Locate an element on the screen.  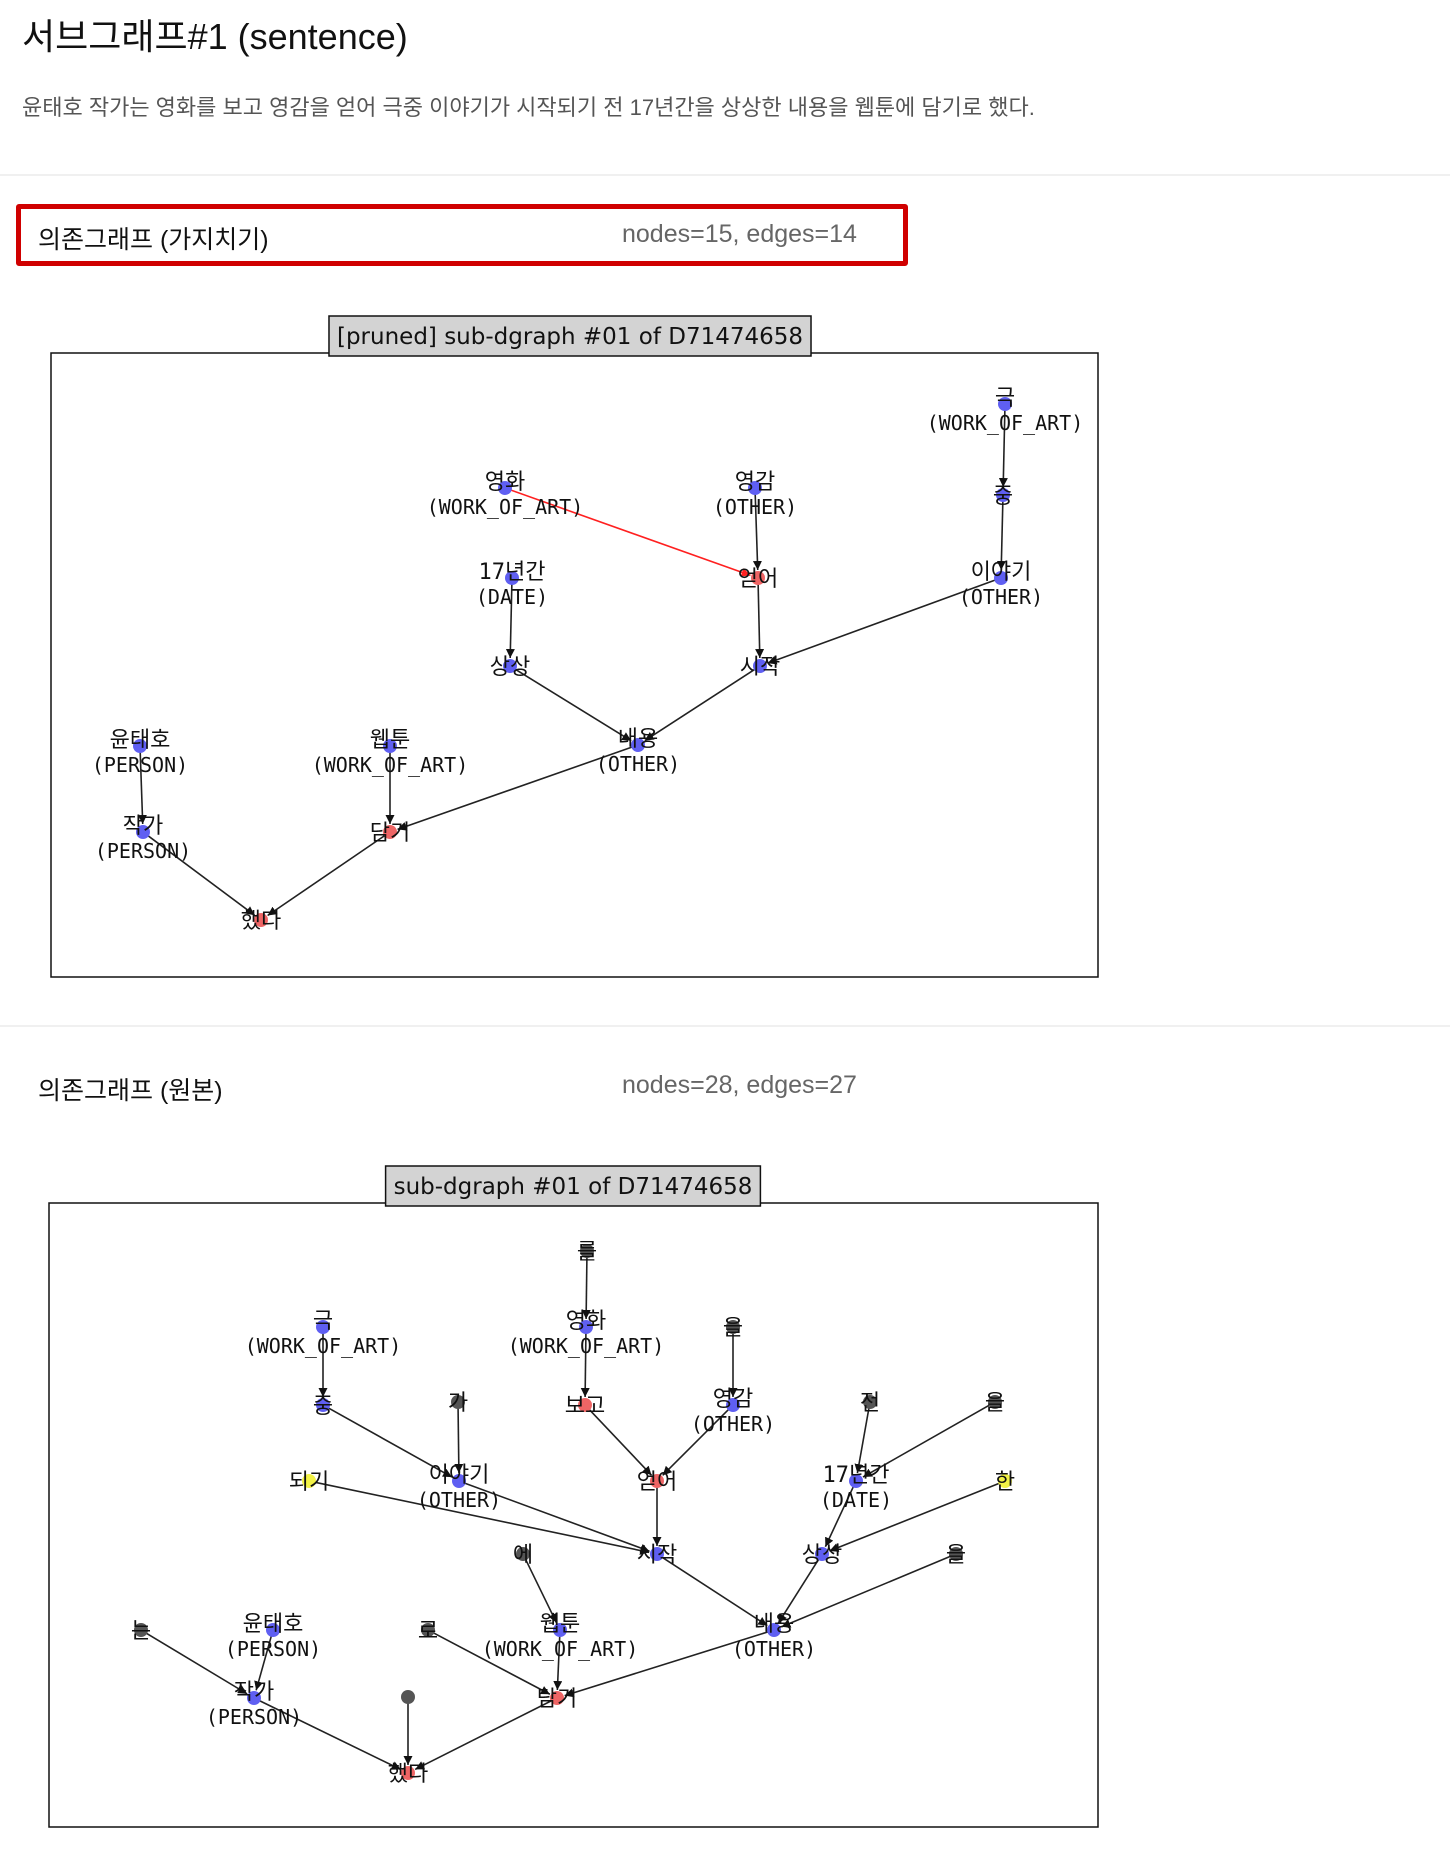
node-label: 를 is located at coordinates (587, 1252).